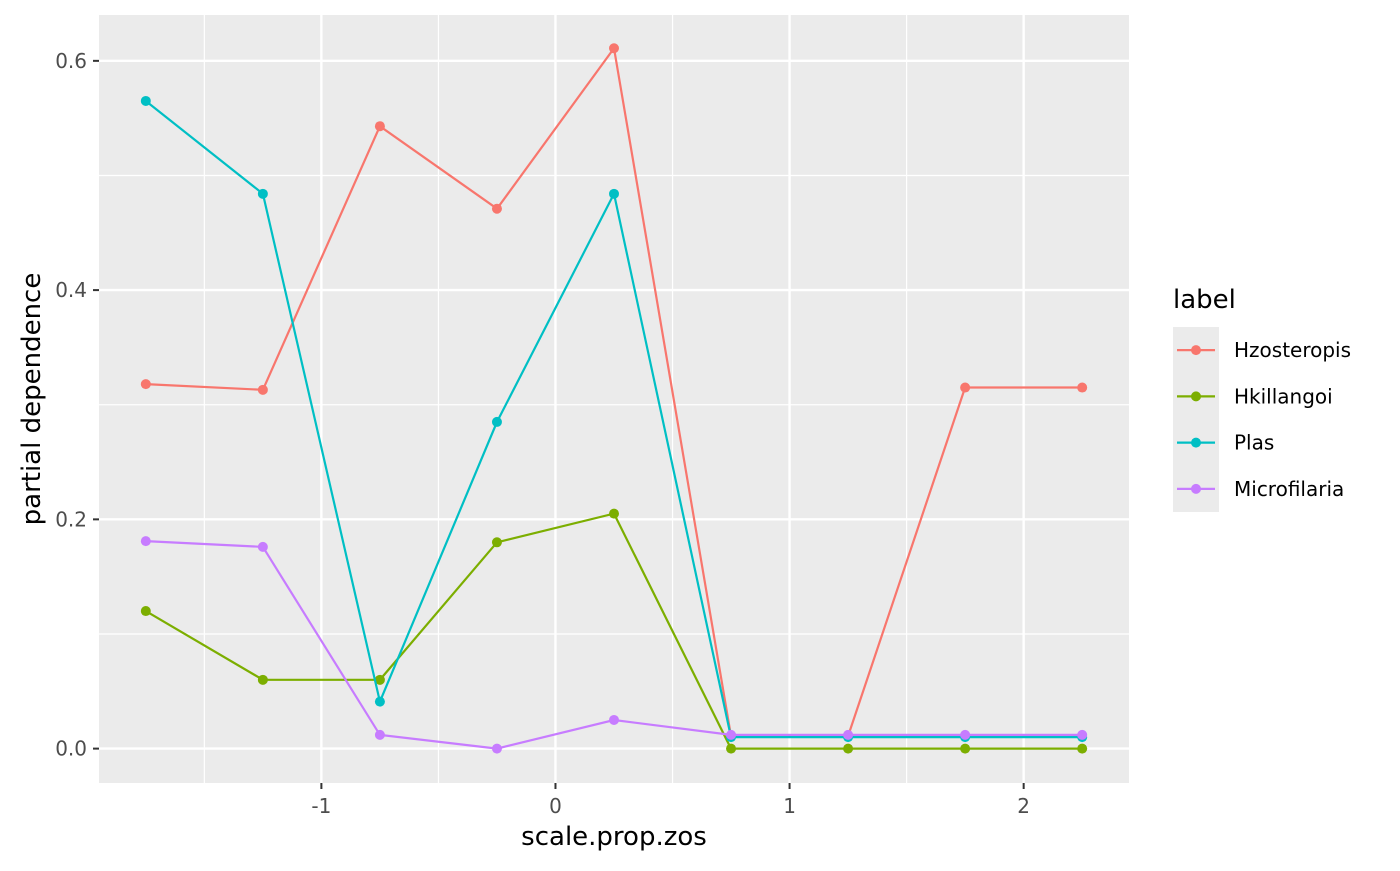 The height and width of the screenshot is (871, 1400). What do you see at coordinates (1264, 419) in the screenshot?
I see `legend-items: Hzosteropis Hkillangoi Plas Microfilaria` at bounding box center [1264, 419].